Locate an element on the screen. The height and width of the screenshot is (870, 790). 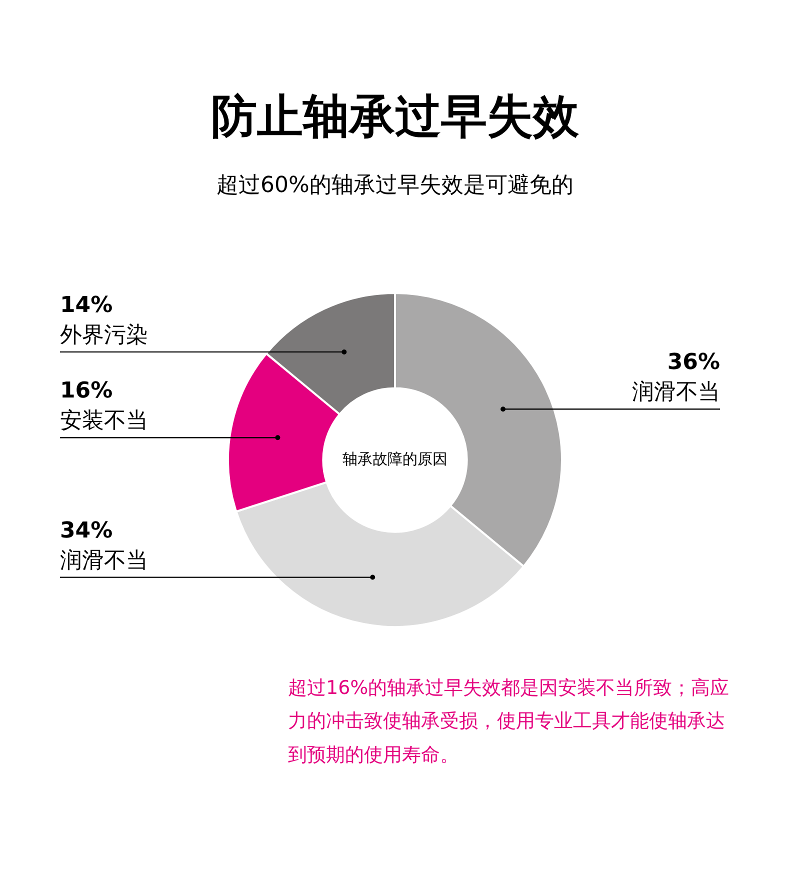
chart-title: 防止轴承过早失效 is located at coordinates (395, 116).